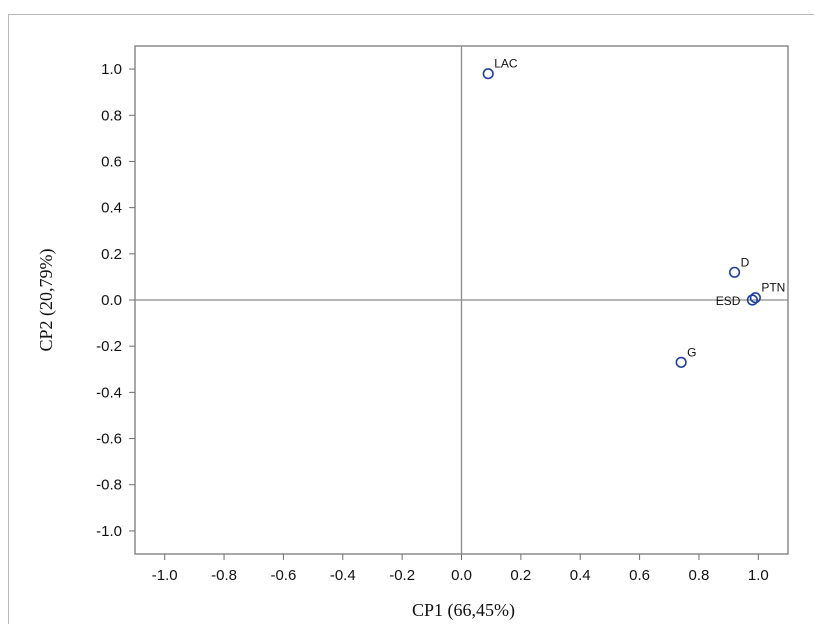  What do you see at coordinates (463, 610) in the screenshot?
I see `x-axis-title: CP1 (66,45%)` at bounding box center [463, 610].